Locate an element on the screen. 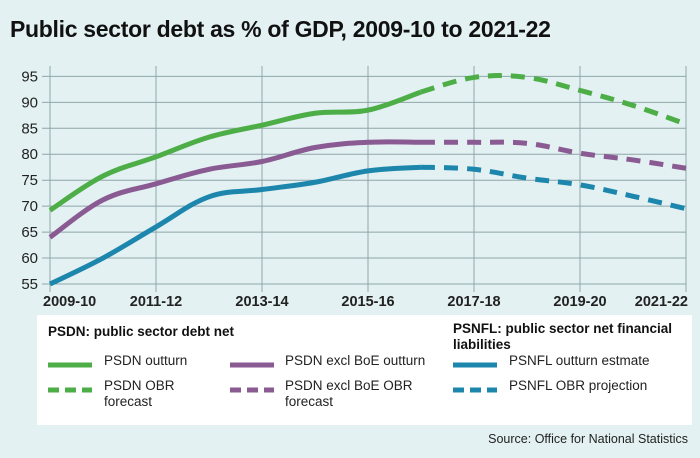 The image size is (700, 458). legend-label: PSDN excl BoE OBR forecast is located at coordinates (349, 393).